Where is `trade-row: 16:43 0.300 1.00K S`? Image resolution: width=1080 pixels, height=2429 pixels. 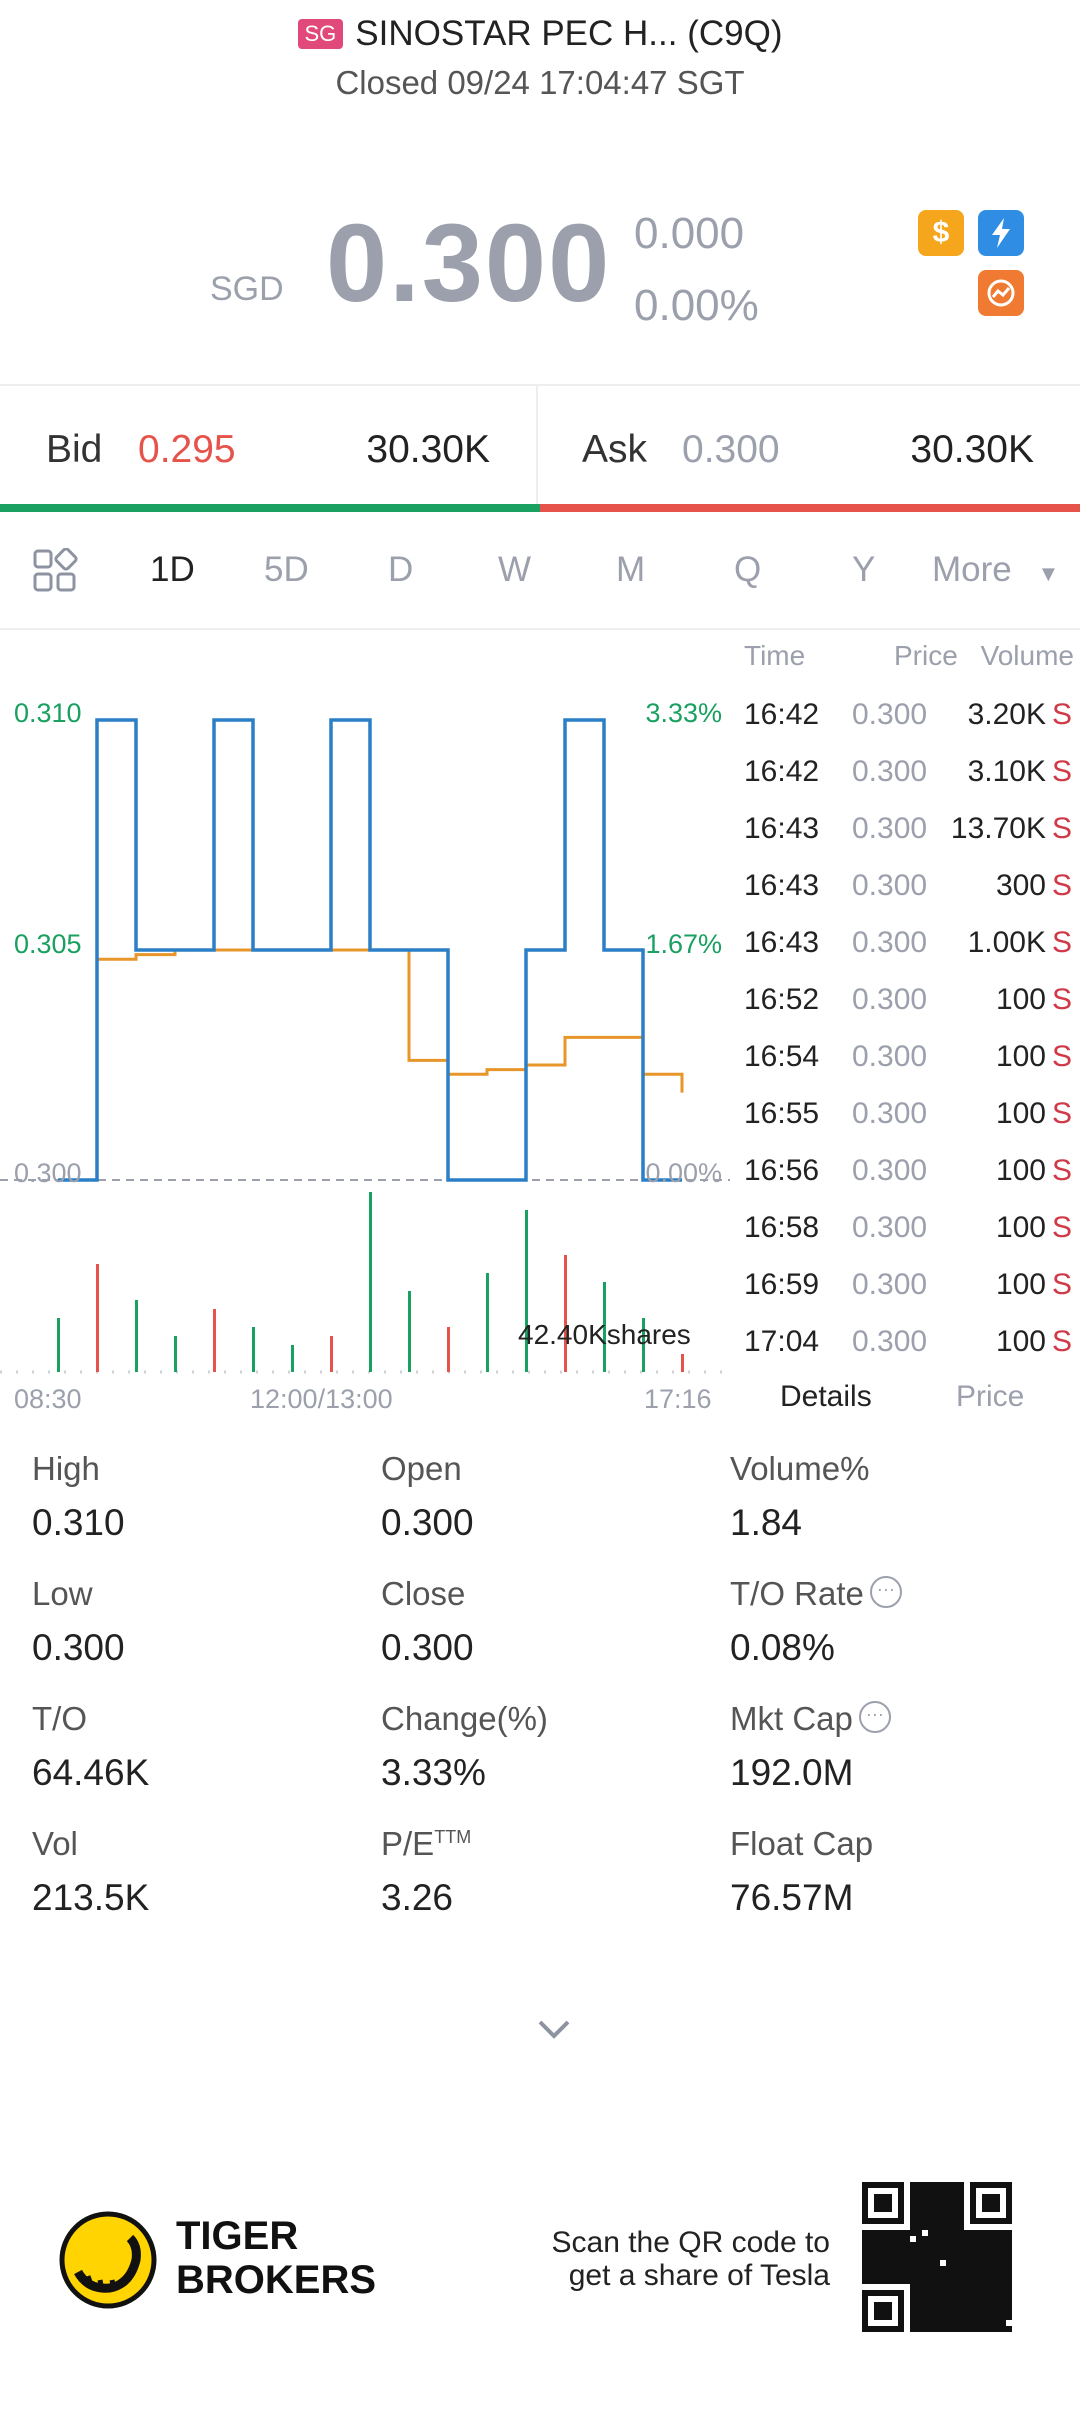
trade-row: 16:43 0.300 1.00K S is located at coordinates (905, 942).